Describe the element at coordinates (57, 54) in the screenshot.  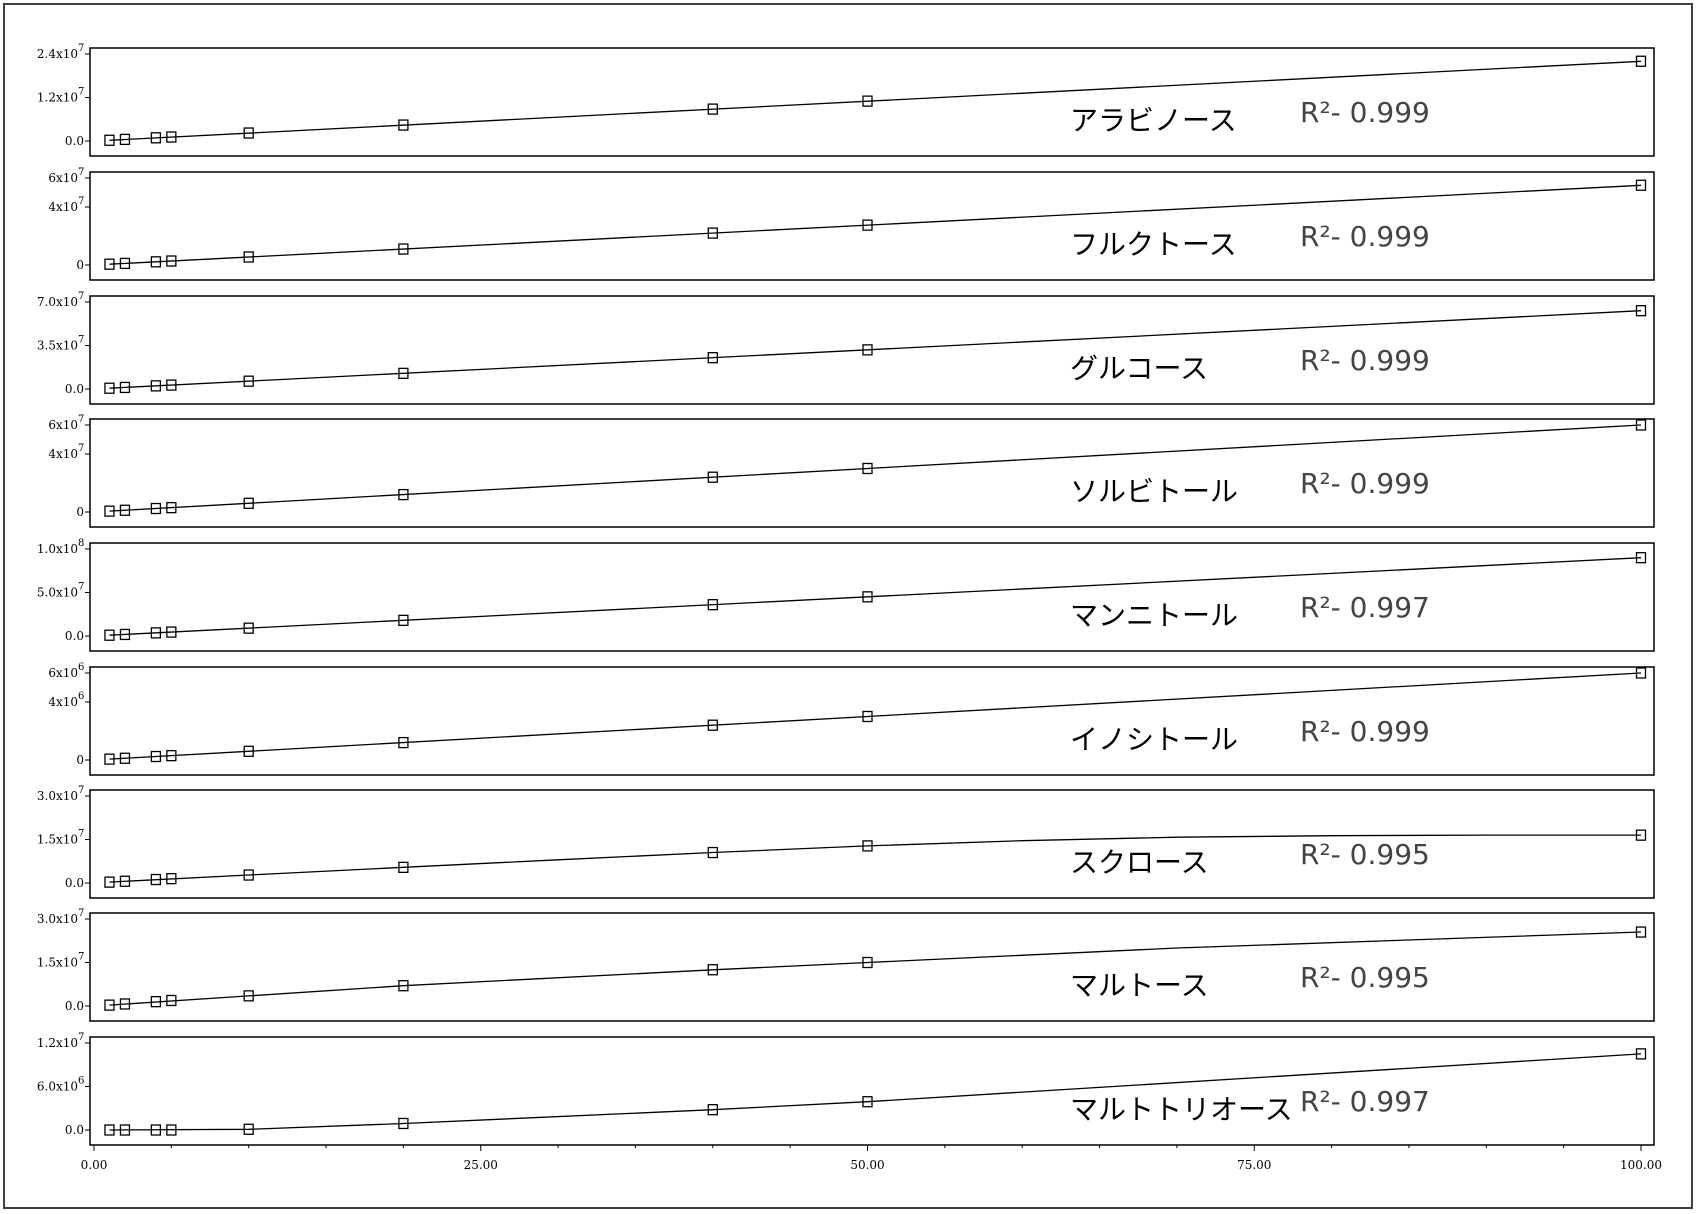
I see `y-tick-label: 2.4x10` at that location.